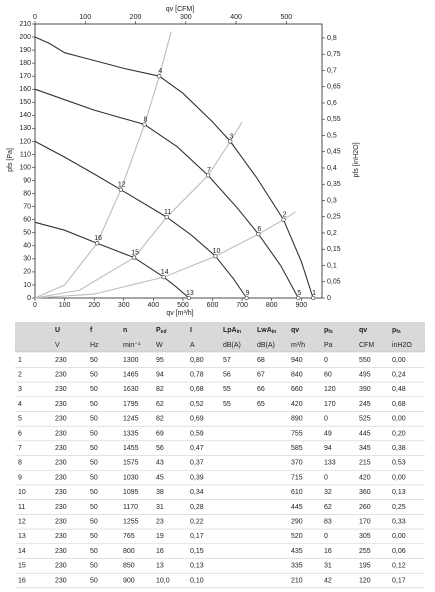 This screenshot has width=435, height=592. Describe the element at coordinates (365, 375) in the screenshot. I see `table-cell: 495` at that location.